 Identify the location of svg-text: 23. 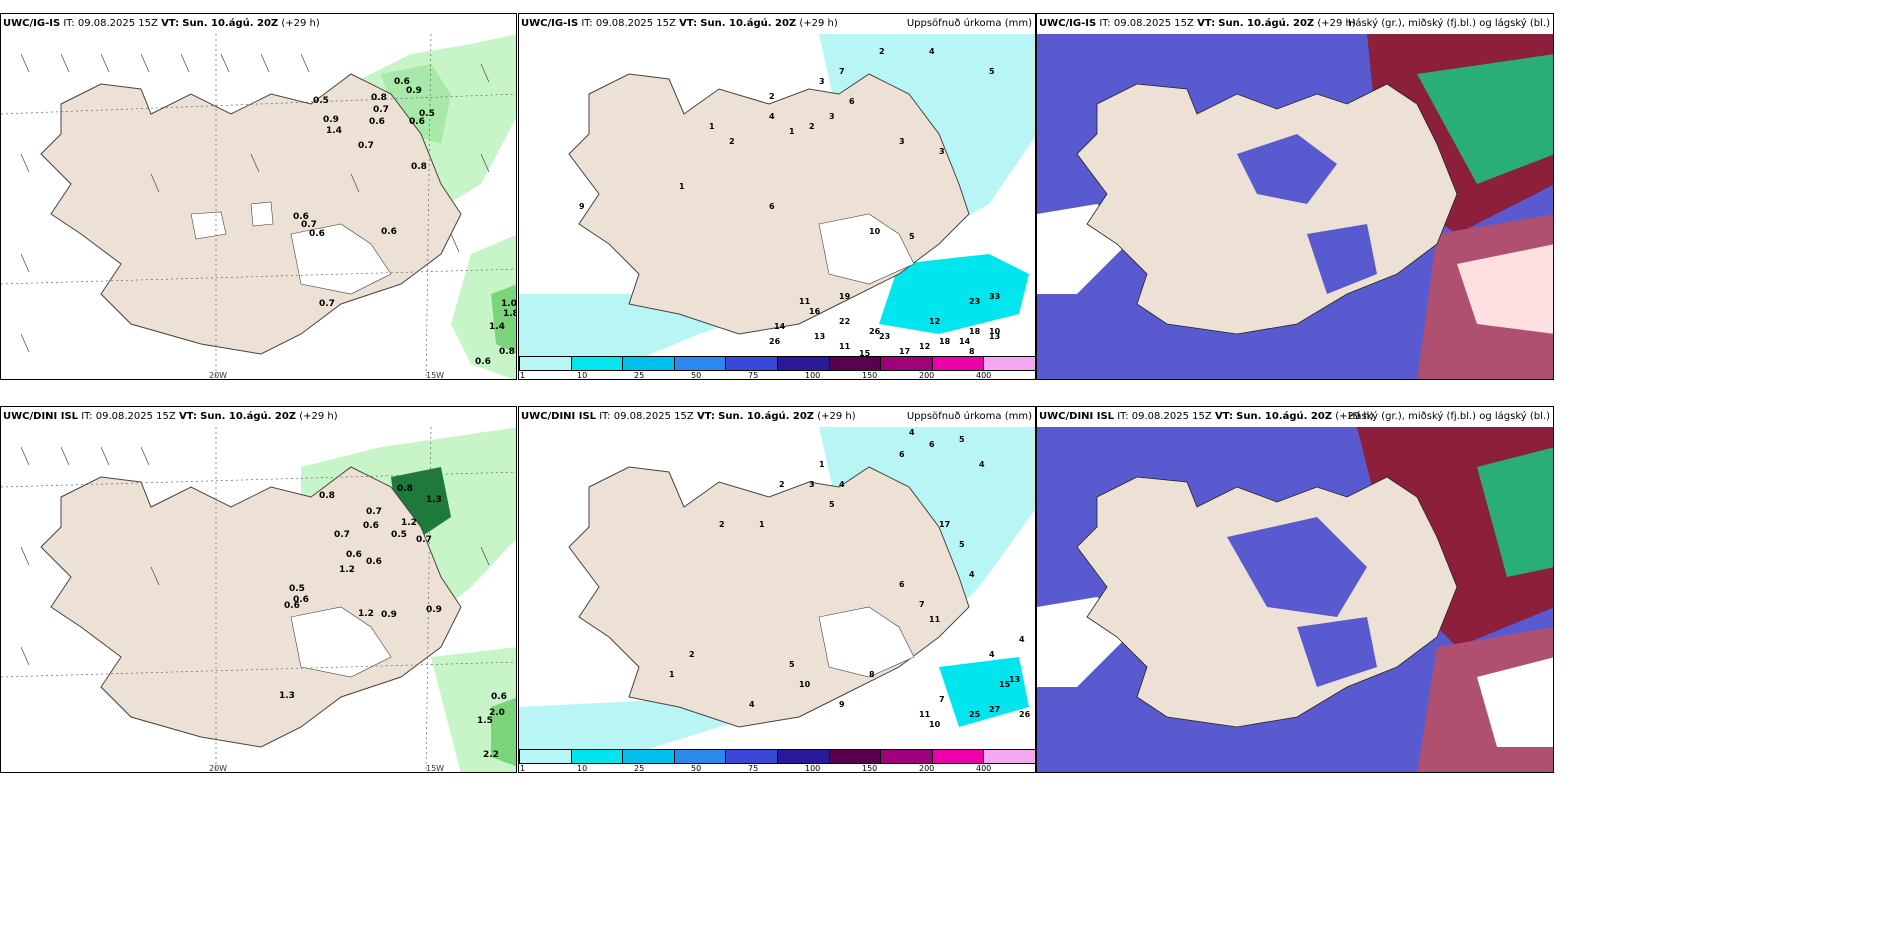
(974, 301).